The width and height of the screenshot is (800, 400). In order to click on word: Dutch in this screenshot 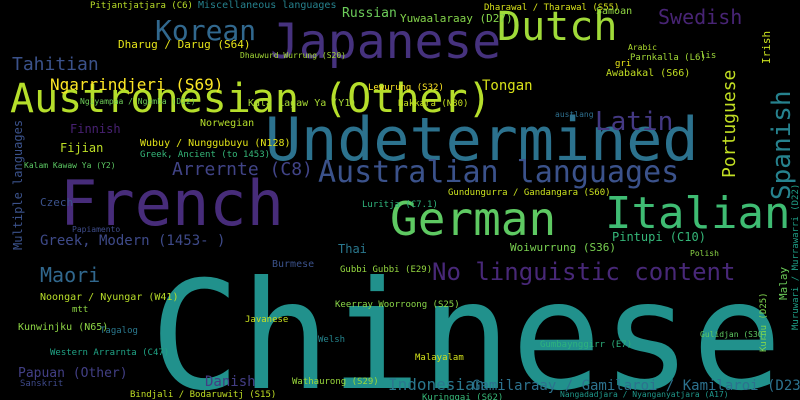, I will do `click(557, 27)`.